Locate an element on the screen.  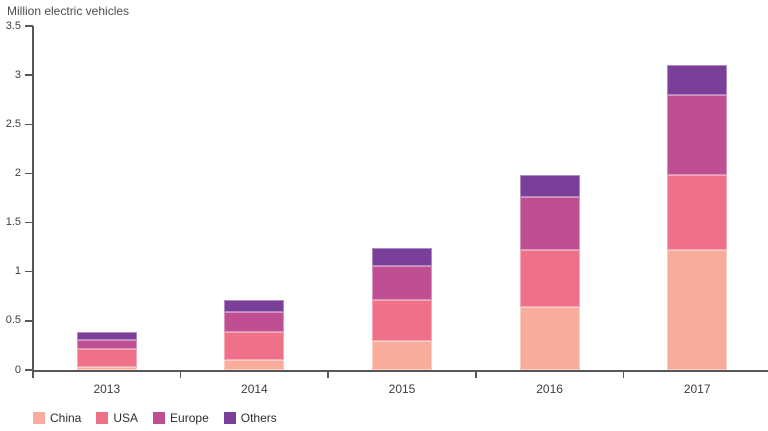
bar-segment-others-2013 is located at coordinates (106, 335).